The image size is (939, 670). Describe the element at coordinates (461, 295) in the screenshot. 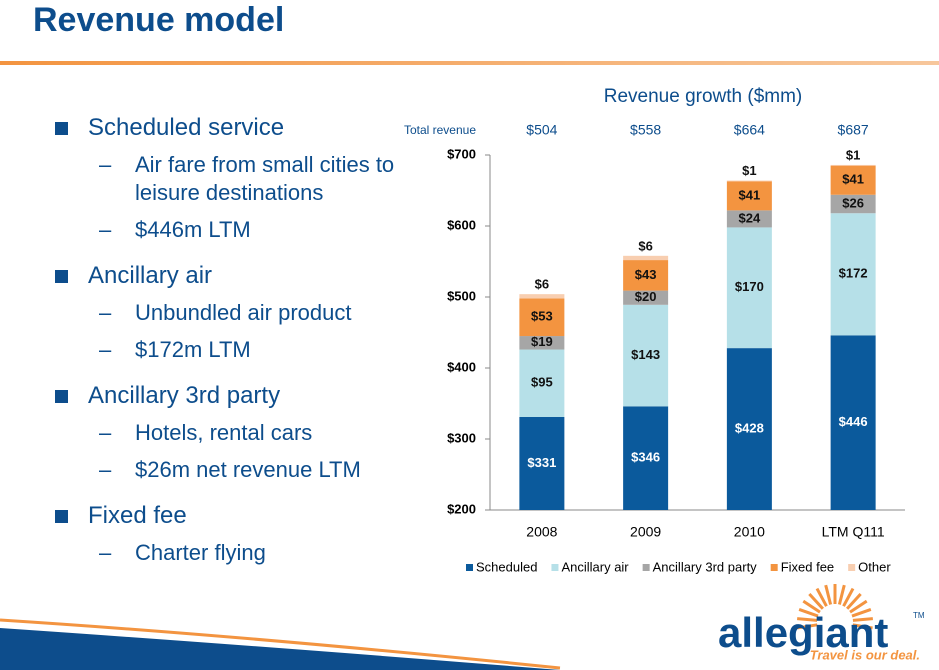

I see `y-tick-label: $500` at that location.